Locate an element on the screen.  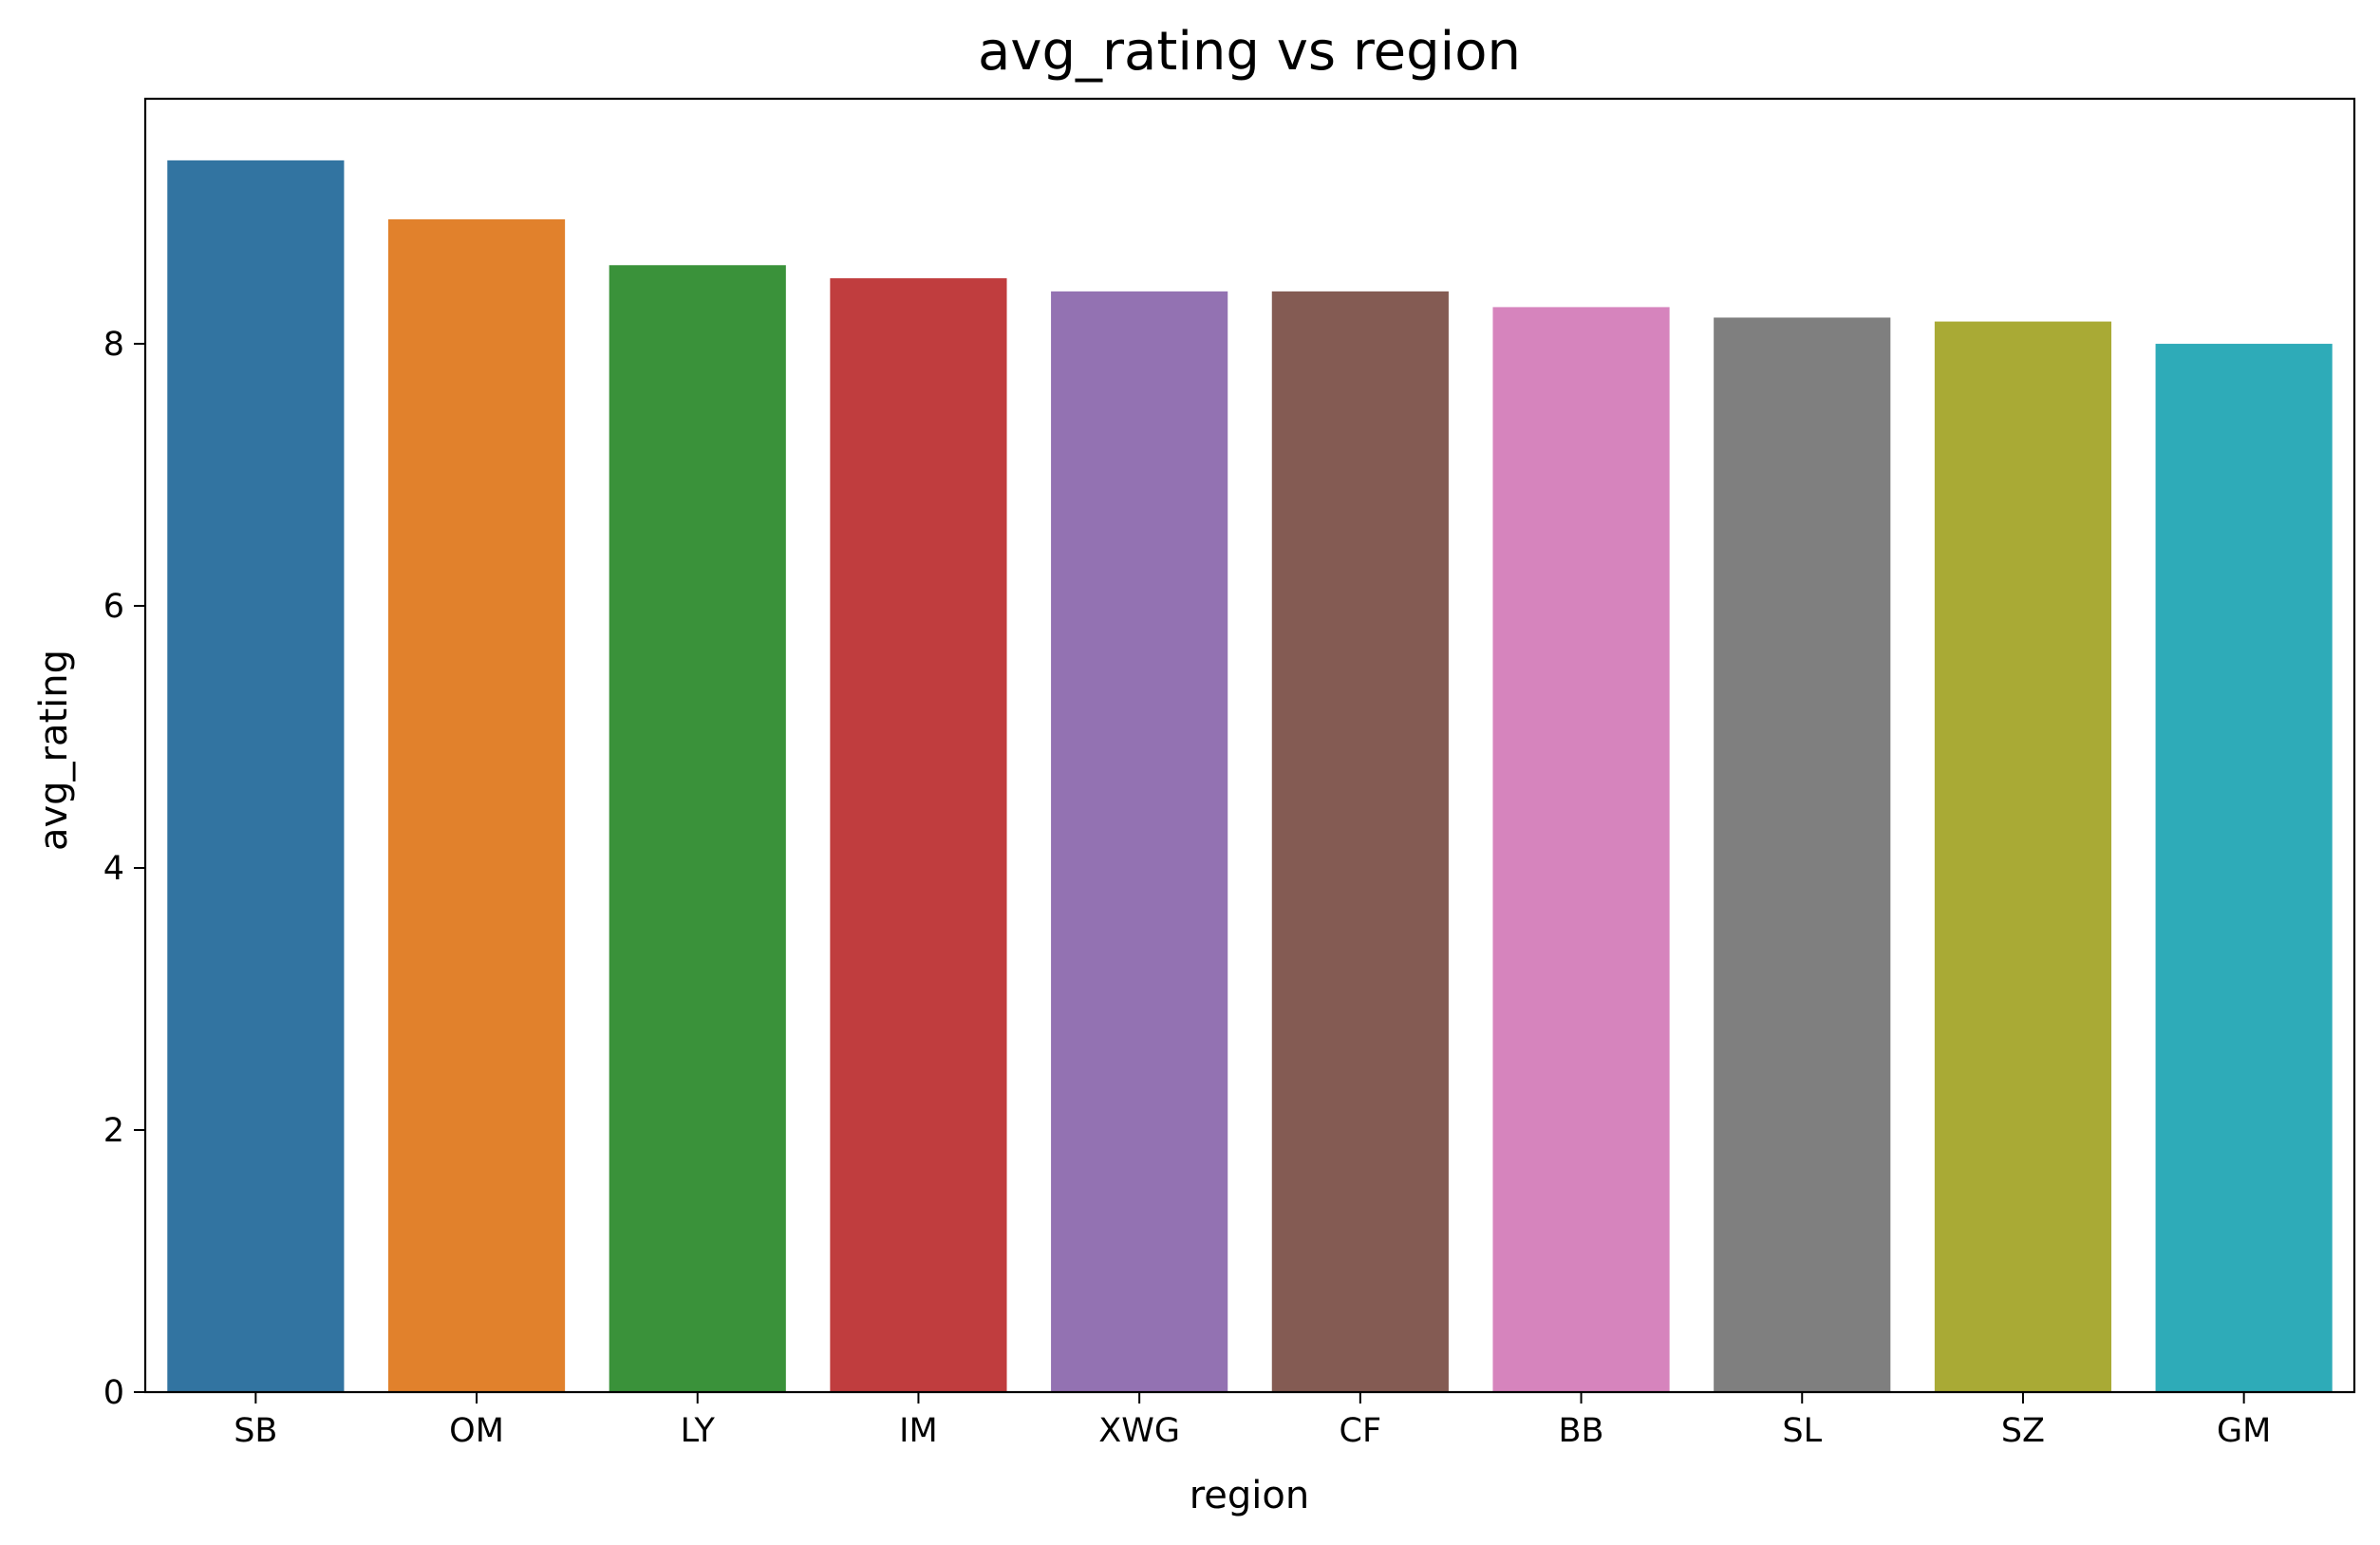
x-tick-label: SZ is located at coordinates (2023, 1431).